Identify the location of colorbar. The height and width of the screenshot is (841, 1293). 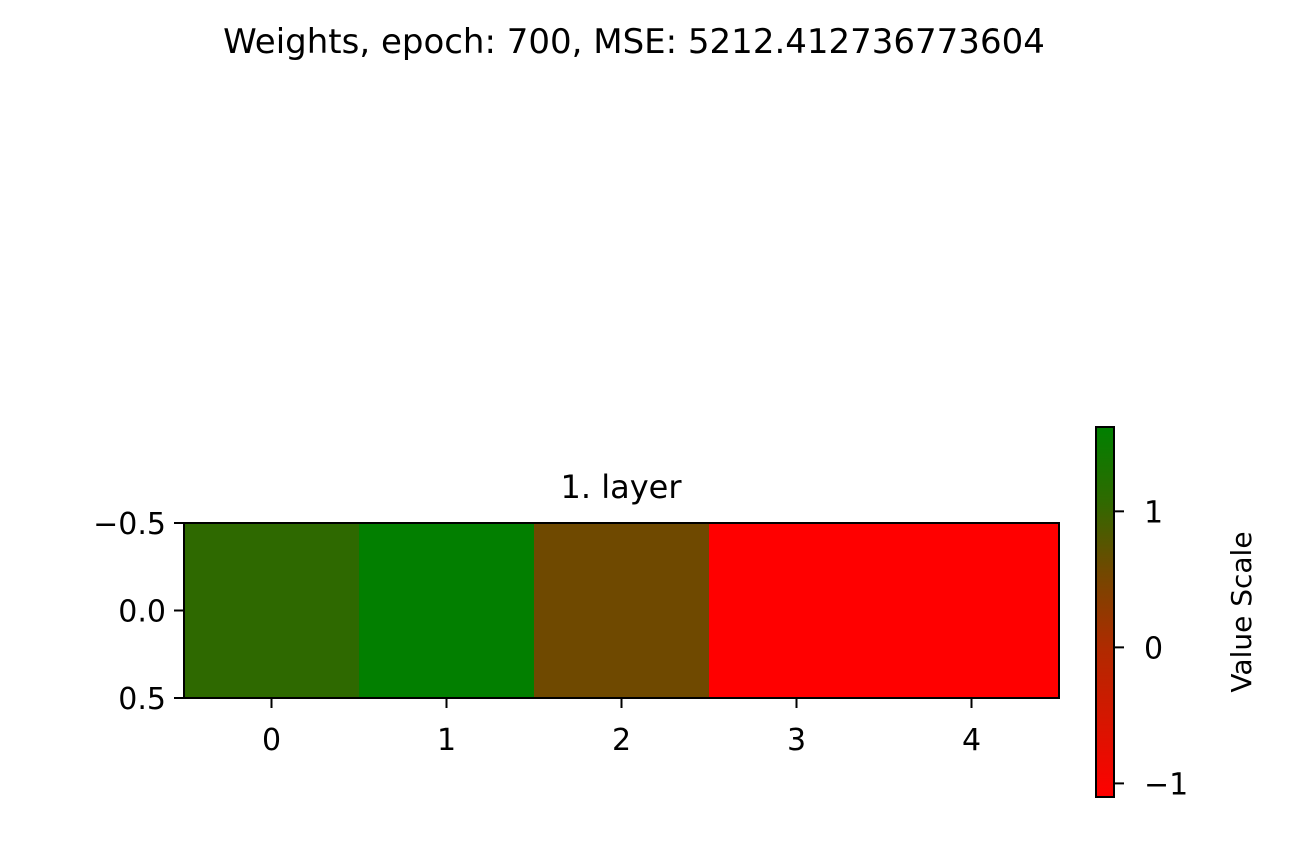
(1105, 612).